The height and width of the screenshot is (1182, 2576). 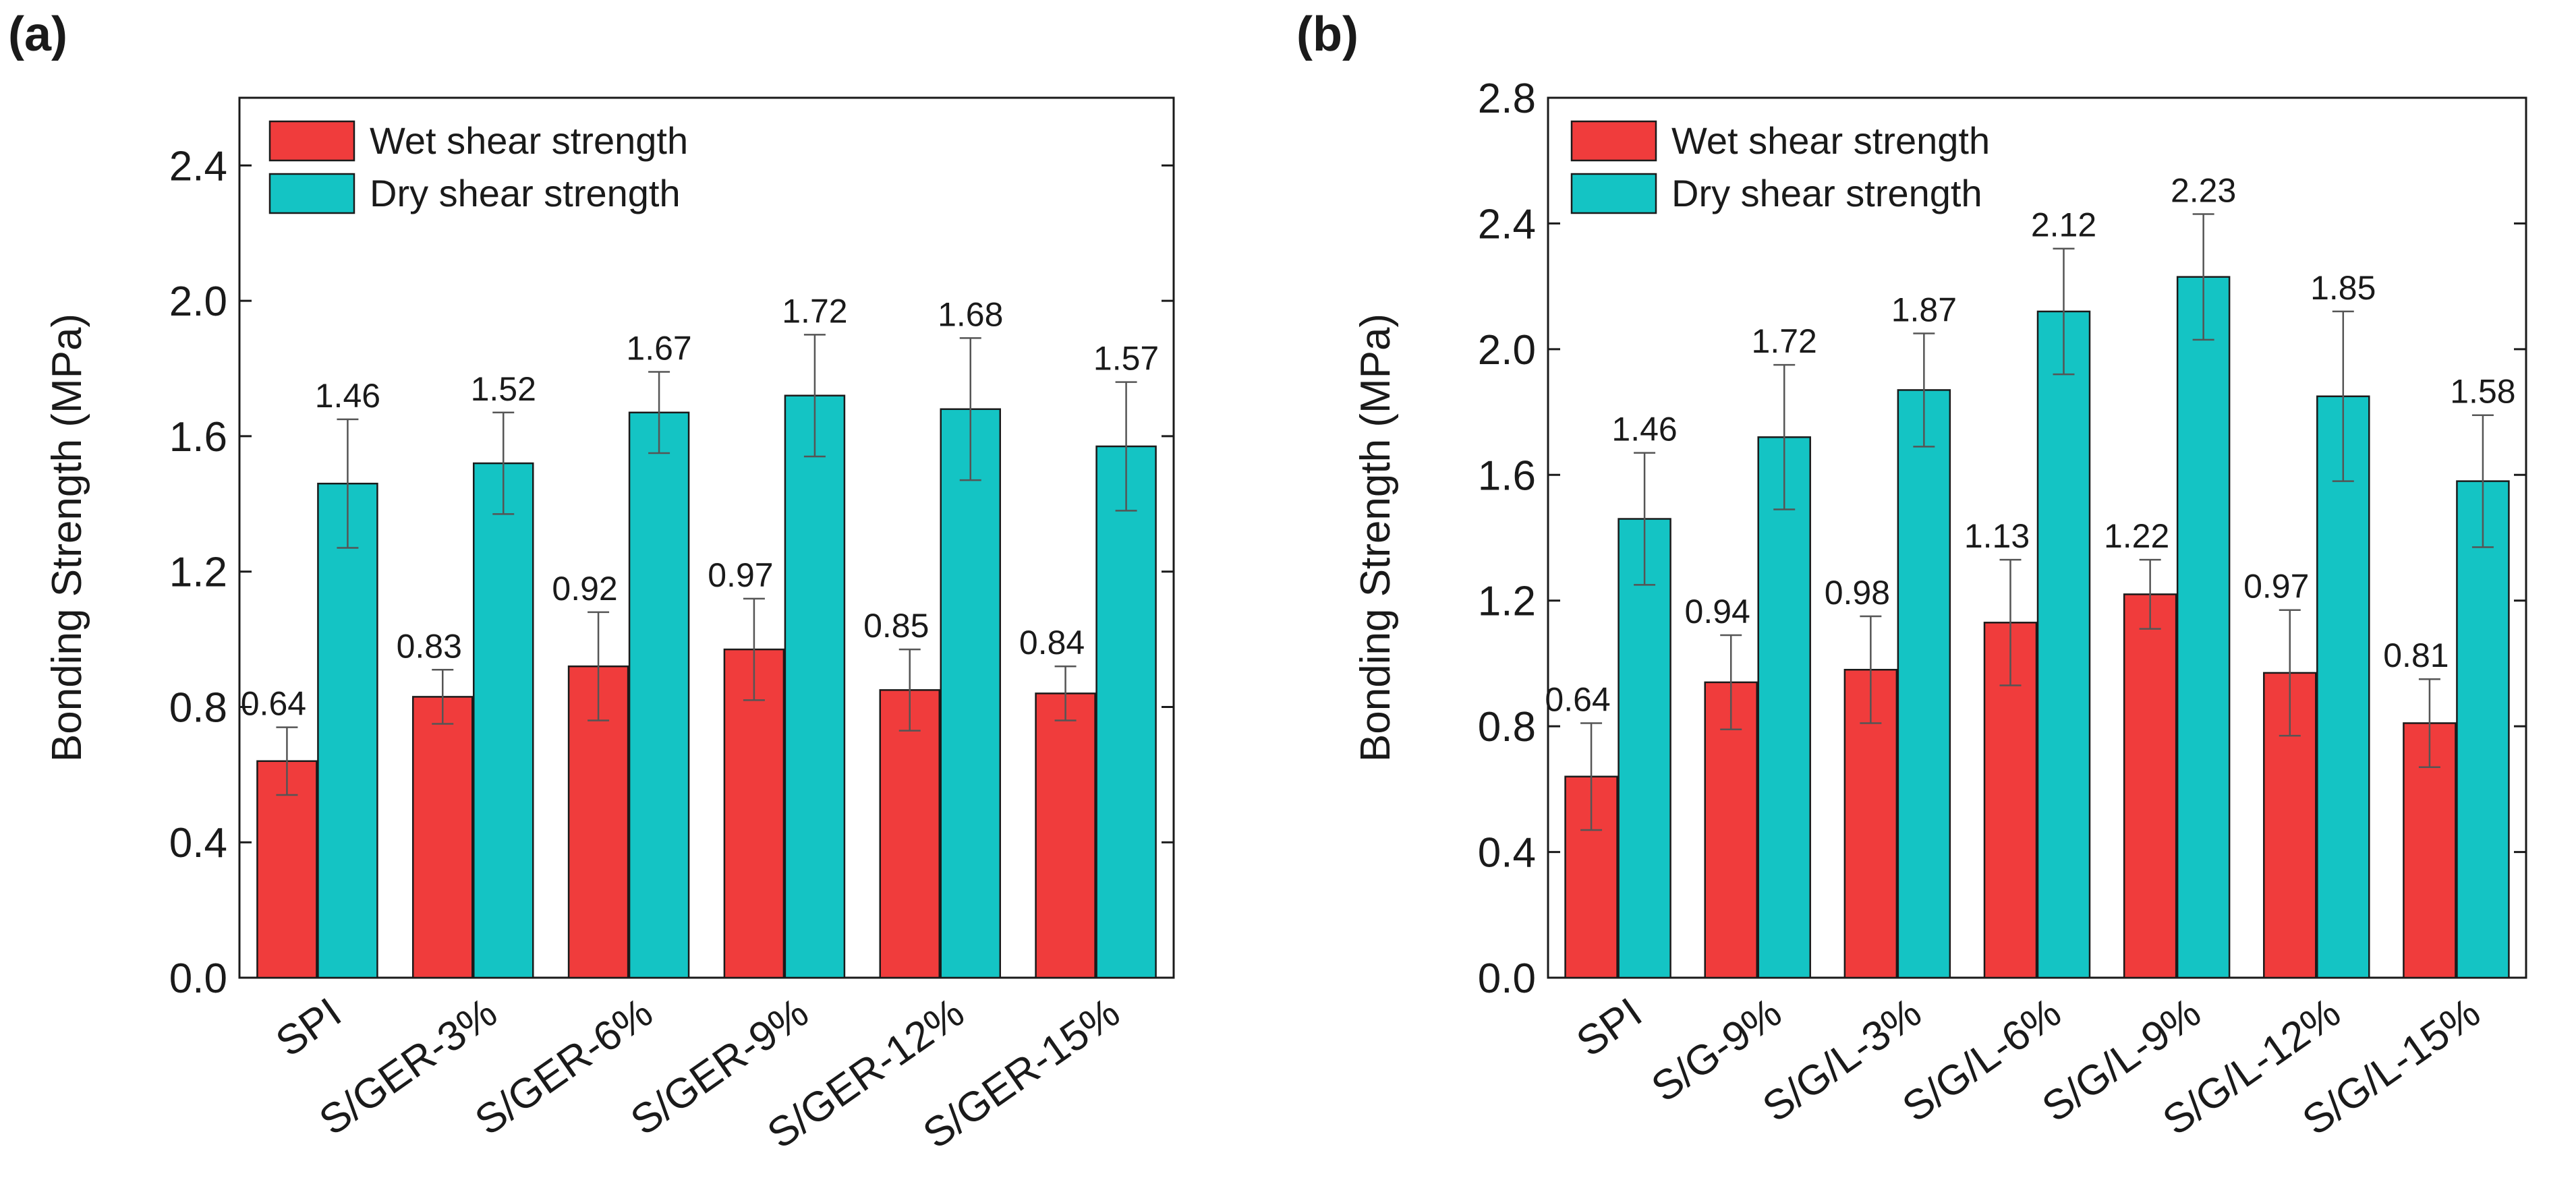 I want to click on x-category-label: S/GER-6%, so click(x=564, y=1066).